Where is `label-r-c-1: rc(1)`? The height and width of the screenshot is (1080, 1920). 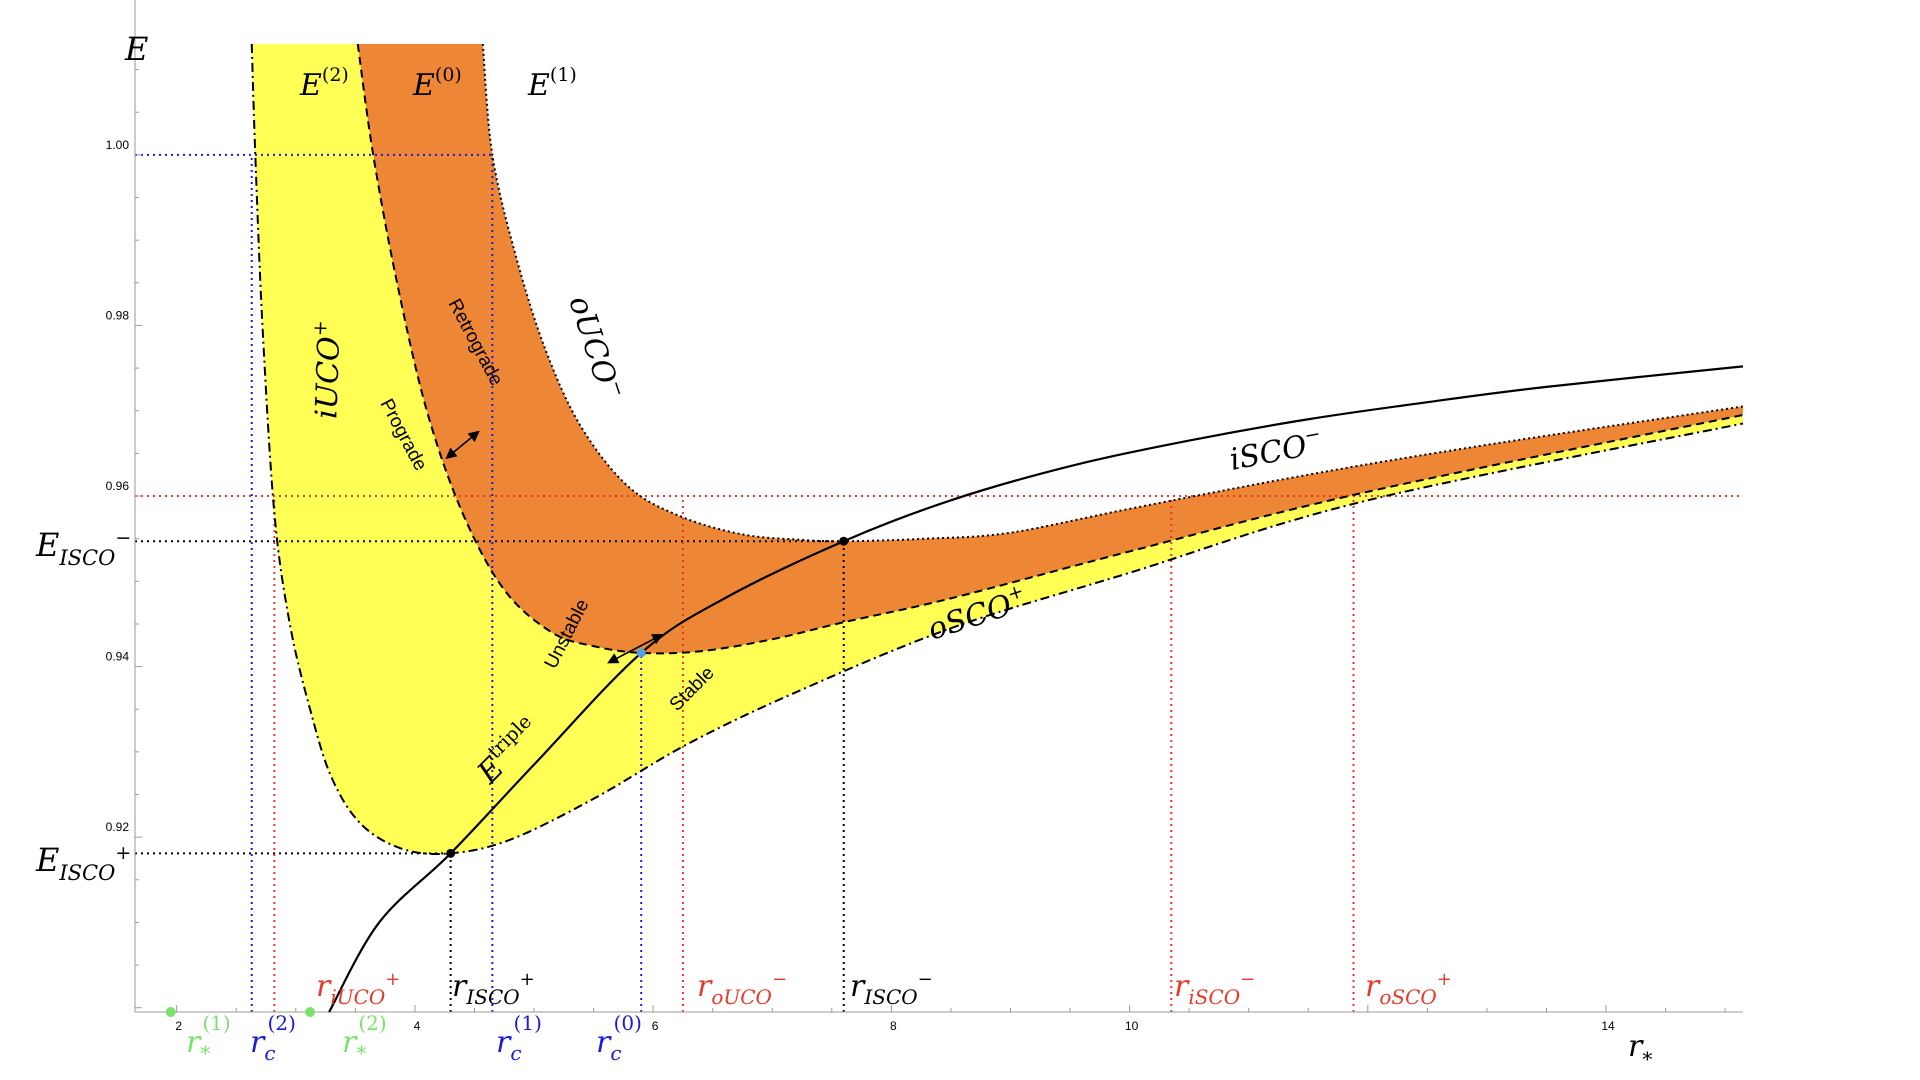
label-r-c-1: rc(1) is located at coordinates (519, 1038).